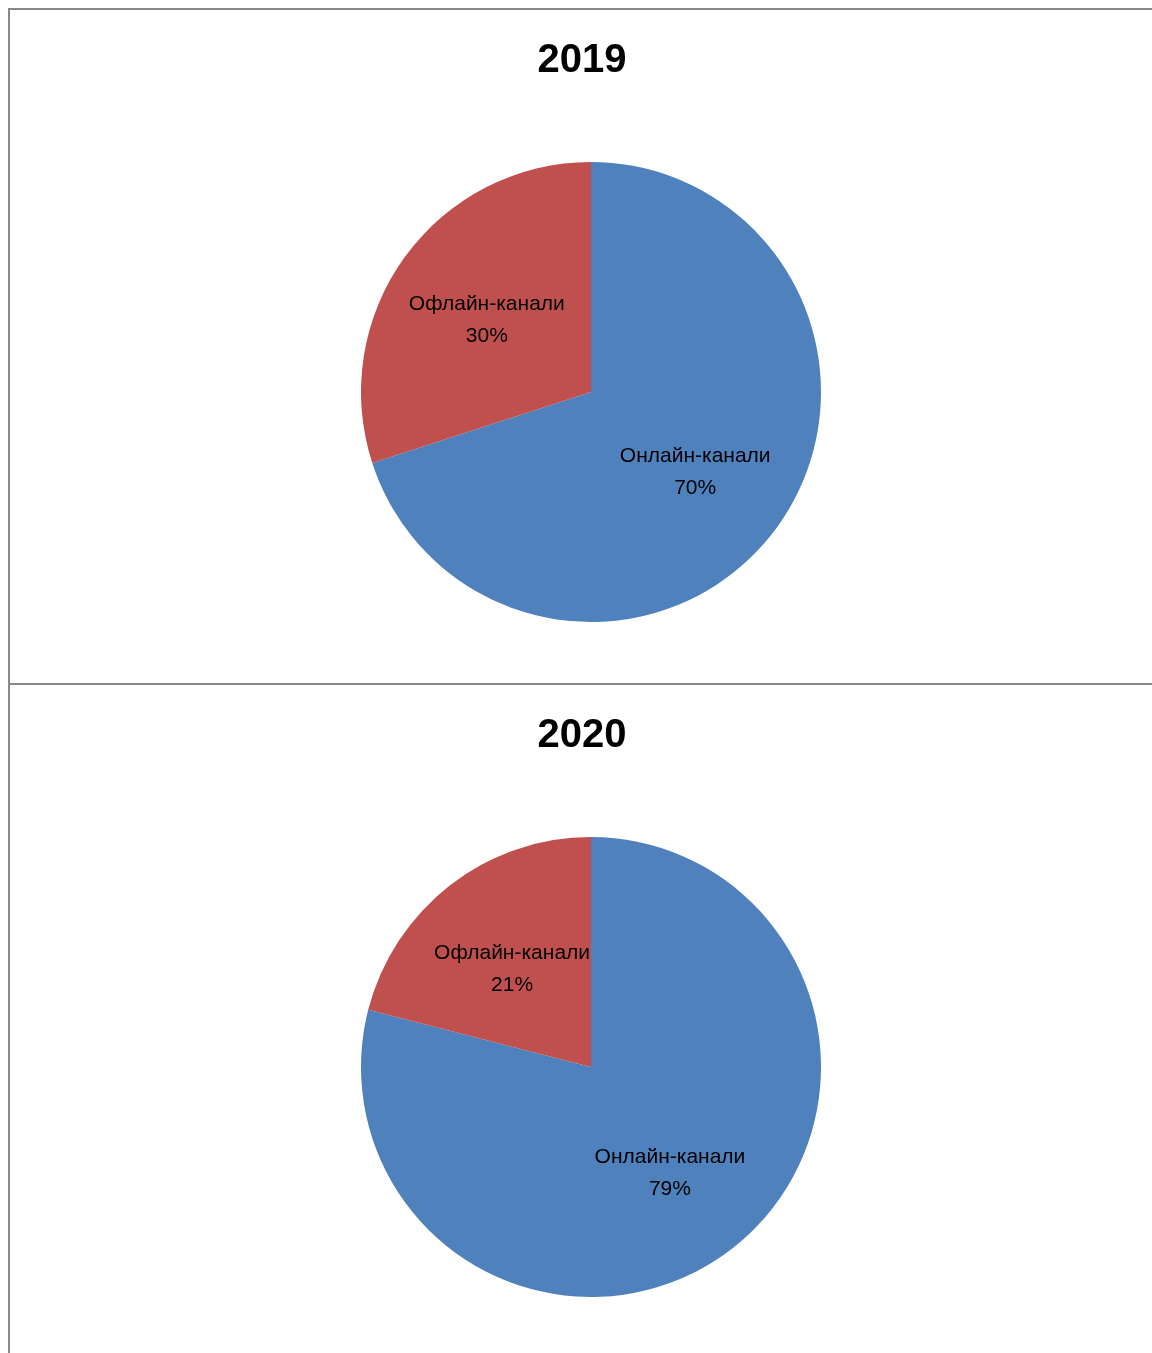  Describe the element at coordinates (695, 486) in the screenshot. I see `data-label: 70%` at that location.